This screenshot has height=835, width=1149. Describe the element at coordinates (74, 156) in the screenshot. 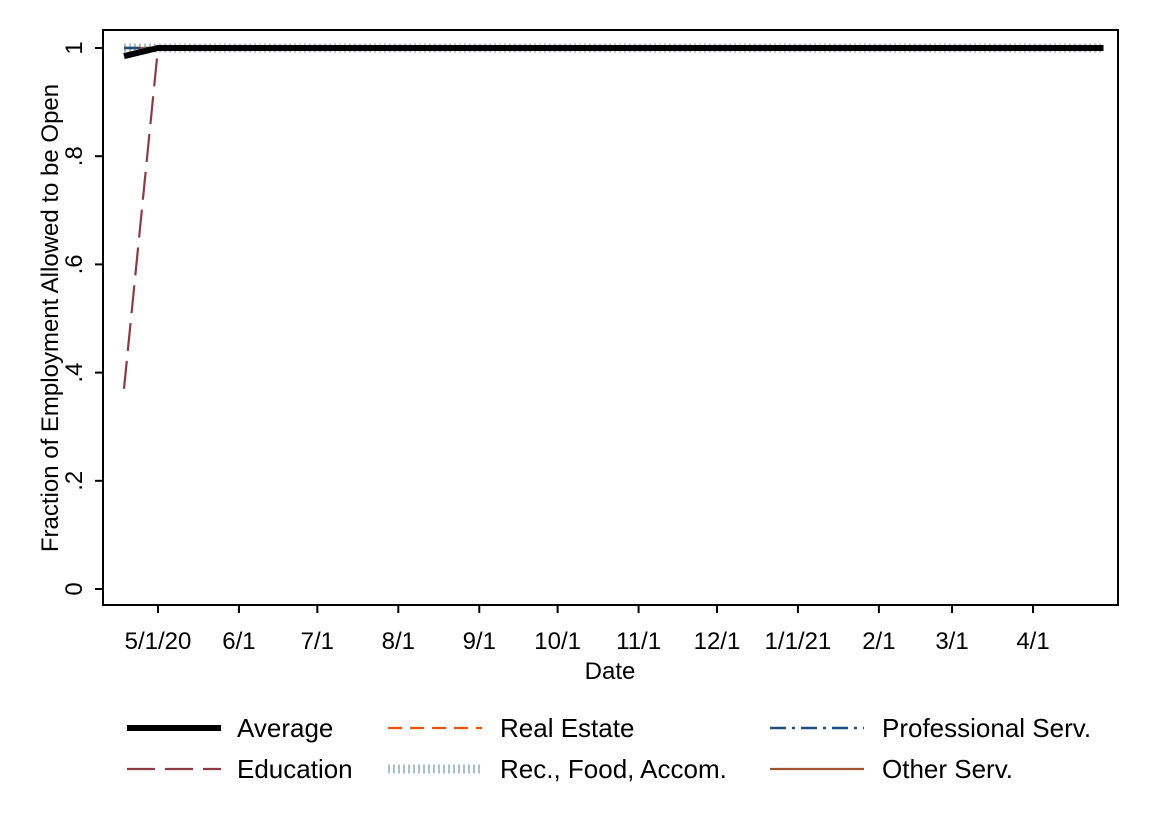

I see `y-tick-label: .8` at that location.